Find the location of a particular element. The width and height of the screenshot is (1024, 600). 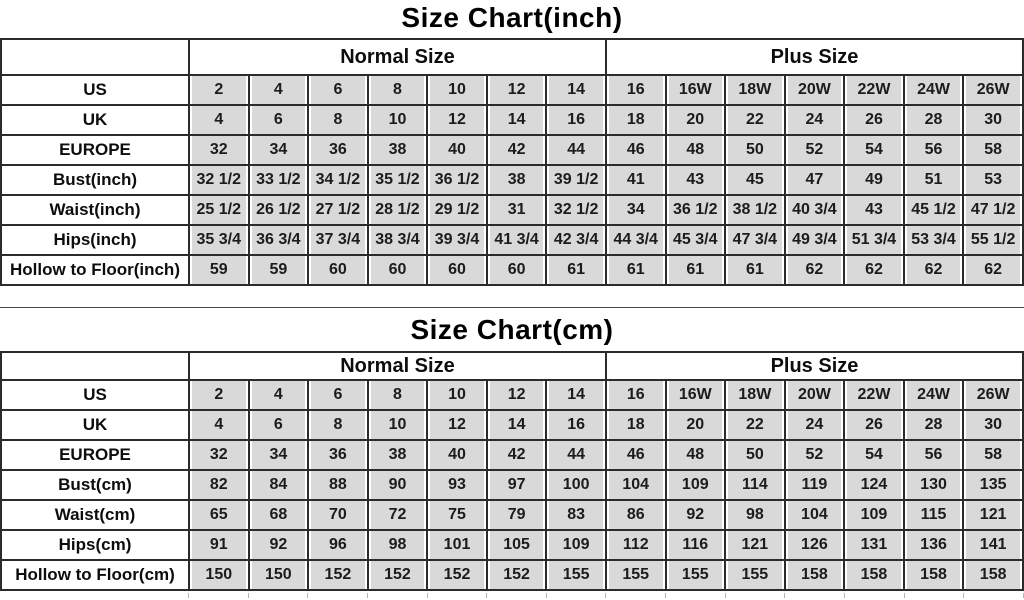

size-cell: 27 1/2 is located at coordinates (338, 210).